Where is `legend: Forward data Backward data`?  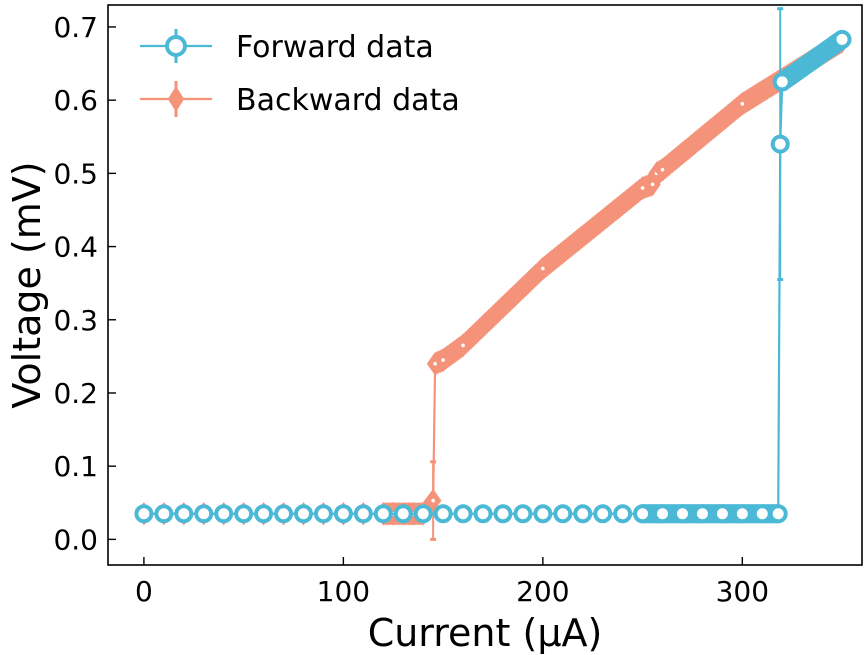
legend: Forward data Backward data is located at coordinates (300, 73).